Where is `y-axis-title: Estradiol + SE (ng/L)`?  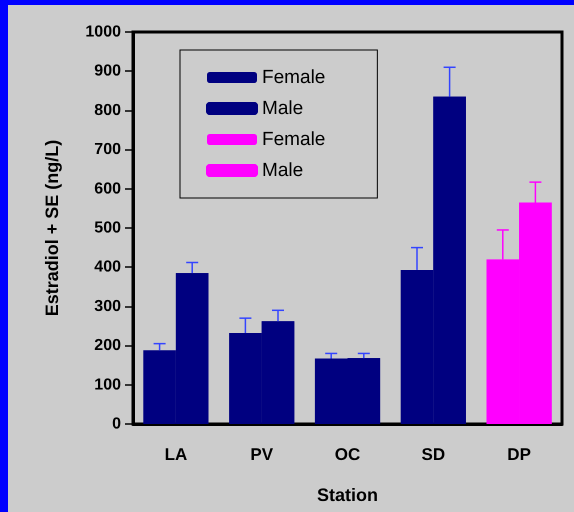
y-axis-title: Estradiol + SE (ng/L) is located at coordinates (52, 228).